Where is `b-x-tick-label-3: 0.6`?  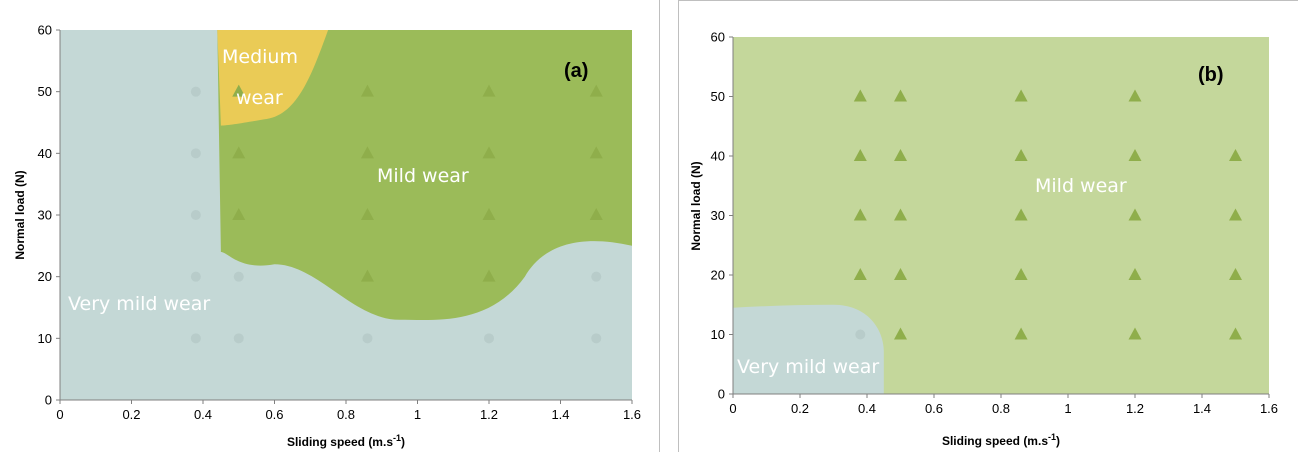
b-x-tick-label-3: 0.6 is located at coordinates (934, 408).